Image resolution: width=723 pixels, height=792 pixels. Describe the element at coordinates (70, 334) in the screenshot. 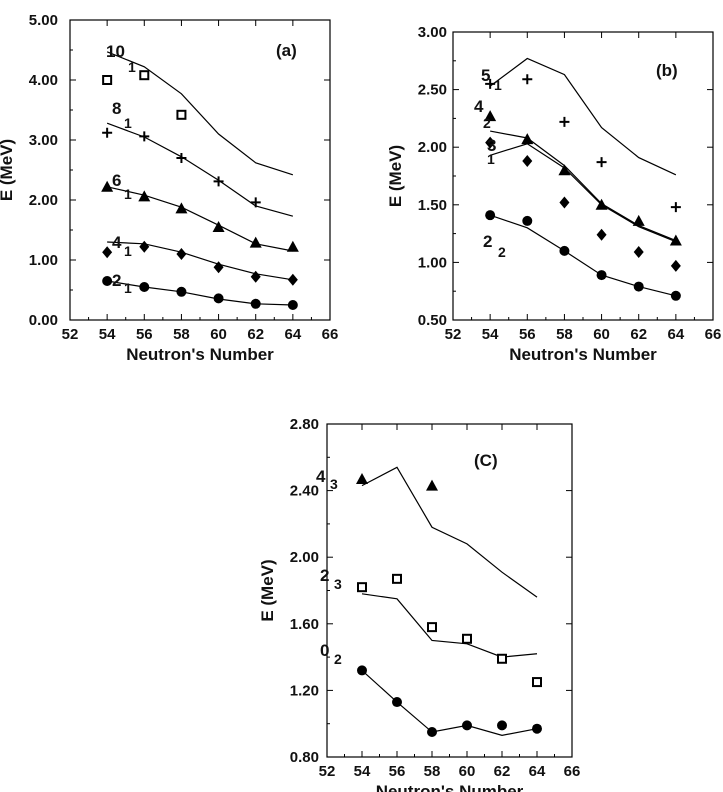

I see `x-tick-label: 52` at that location.